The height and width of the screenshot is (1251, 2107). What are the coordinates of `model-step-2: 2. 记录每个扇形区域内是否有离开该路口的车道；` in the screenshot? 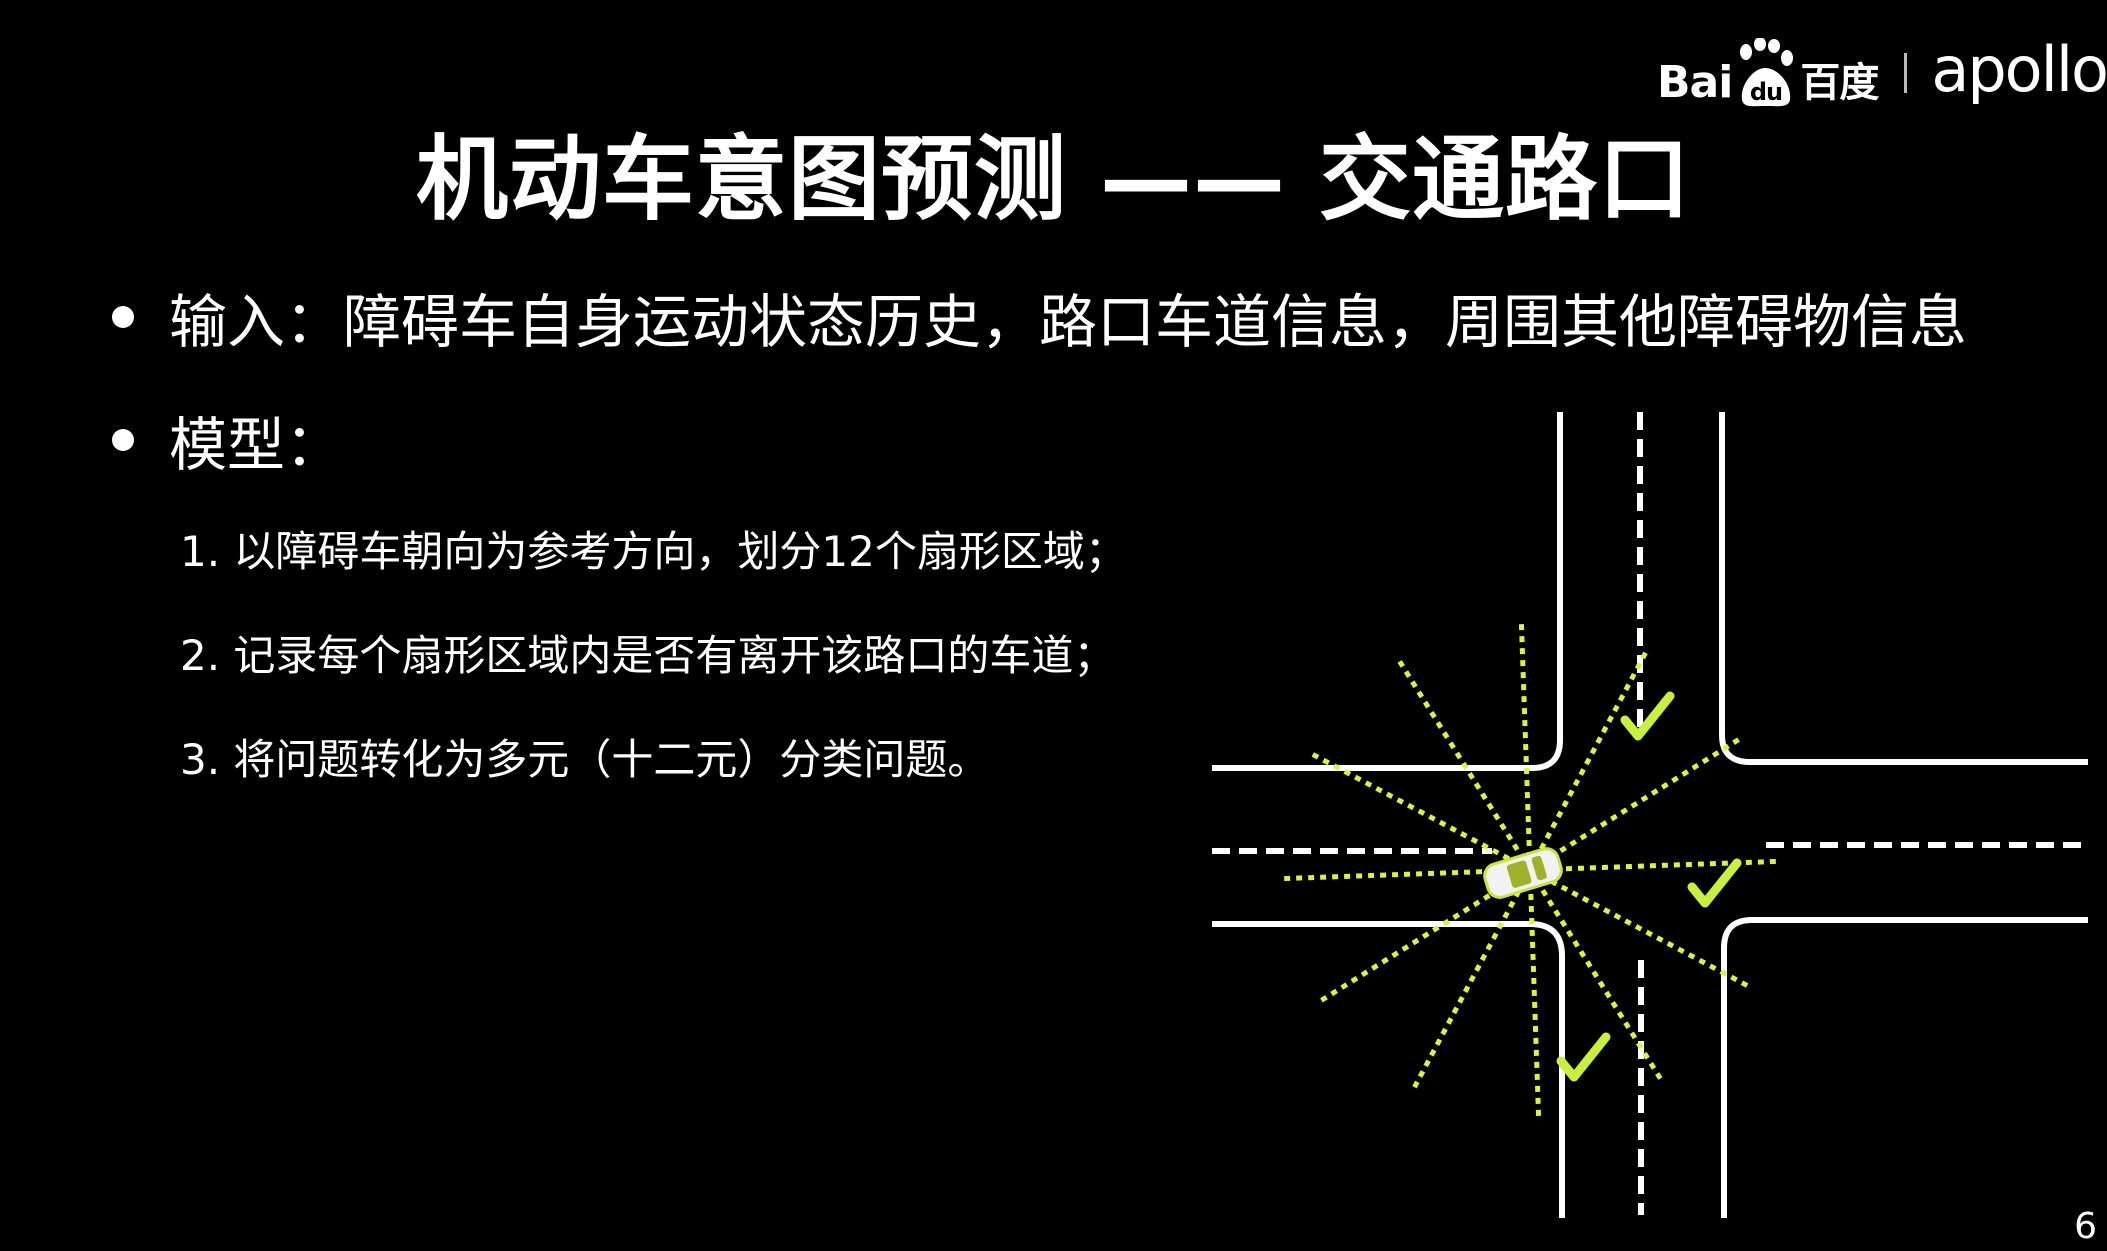 It's located at (648, 655).